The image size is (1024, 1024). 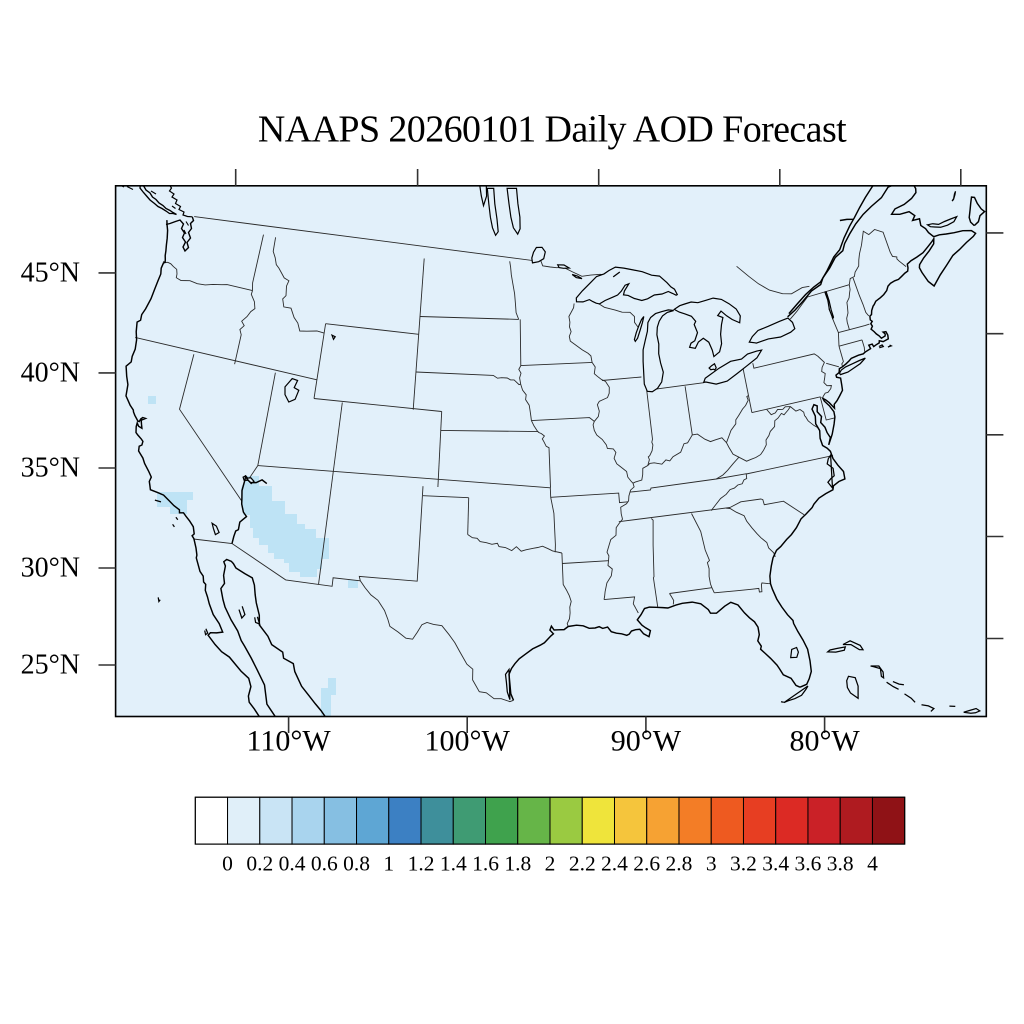 What do you see at coordinates (614, 864) in the screenshot?
I see `svg-text: 2.4` at bounding box center [614, 864].